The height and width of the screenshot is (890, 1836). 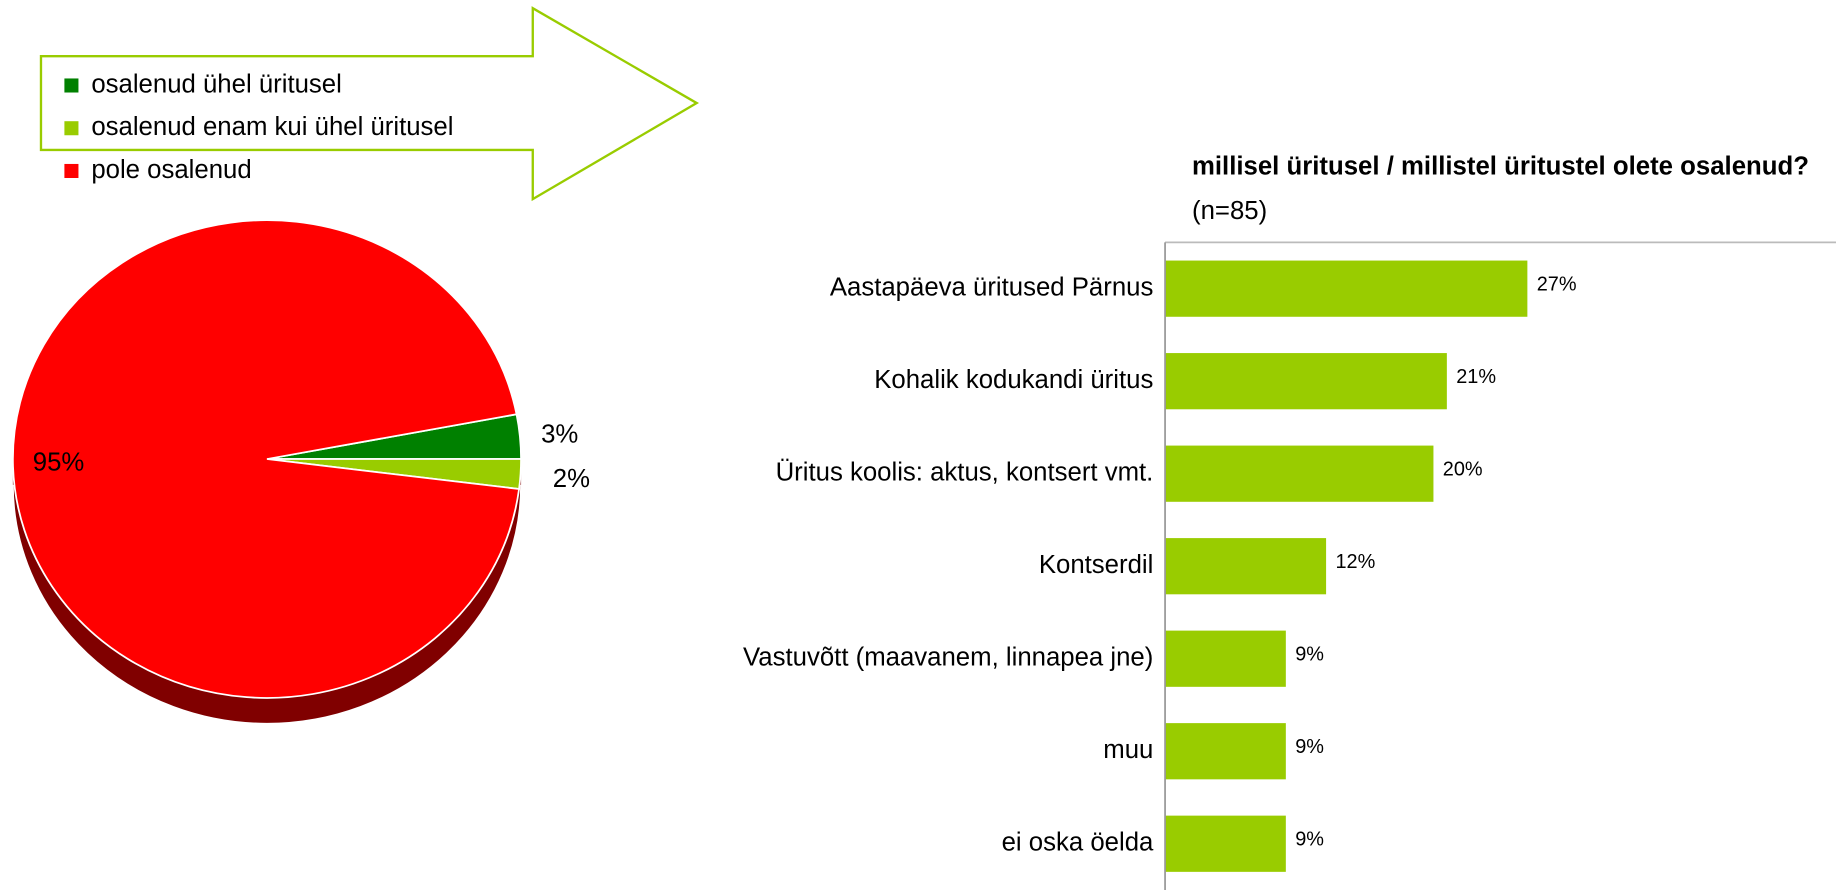 I want to click on bar-value-label: 27%, so click(x=1557, y=284).